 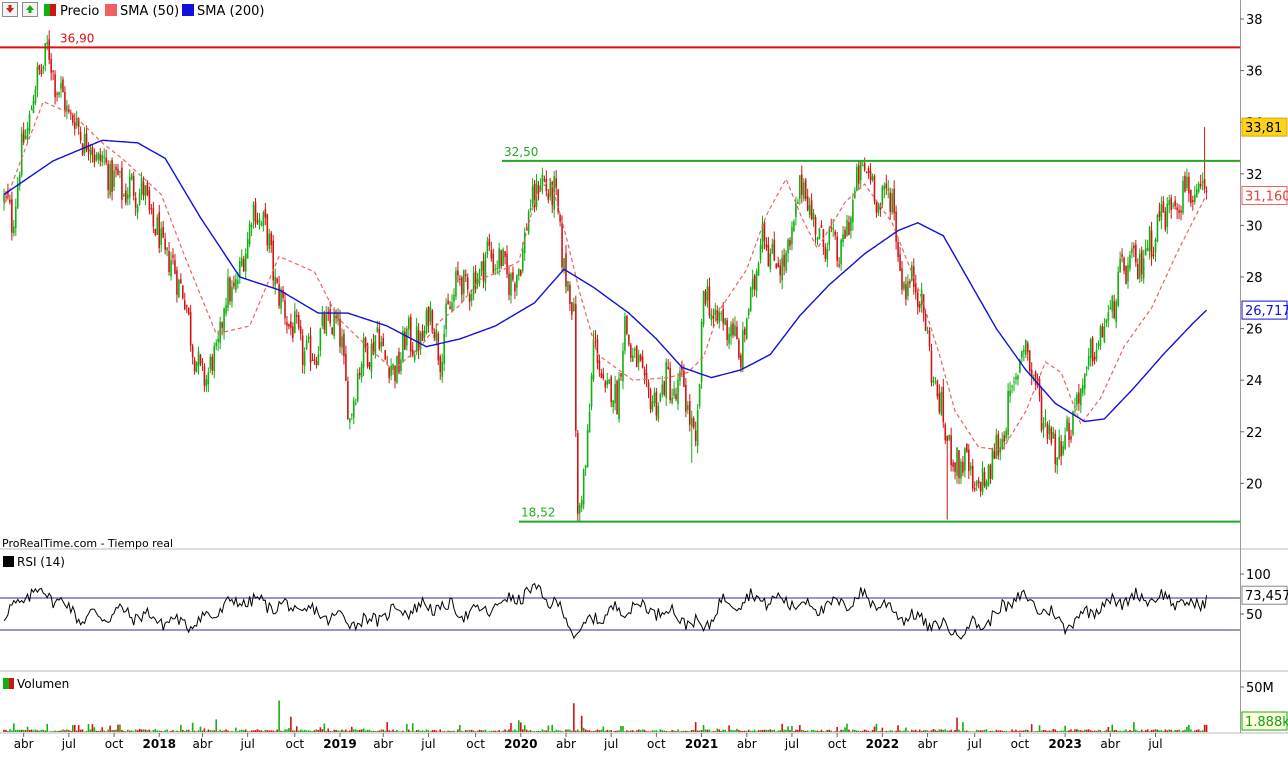 What do you see at coordinates (68, 744) in the screenshot?
I see `x-tick-label: jul` at bounding box center [68, 744].